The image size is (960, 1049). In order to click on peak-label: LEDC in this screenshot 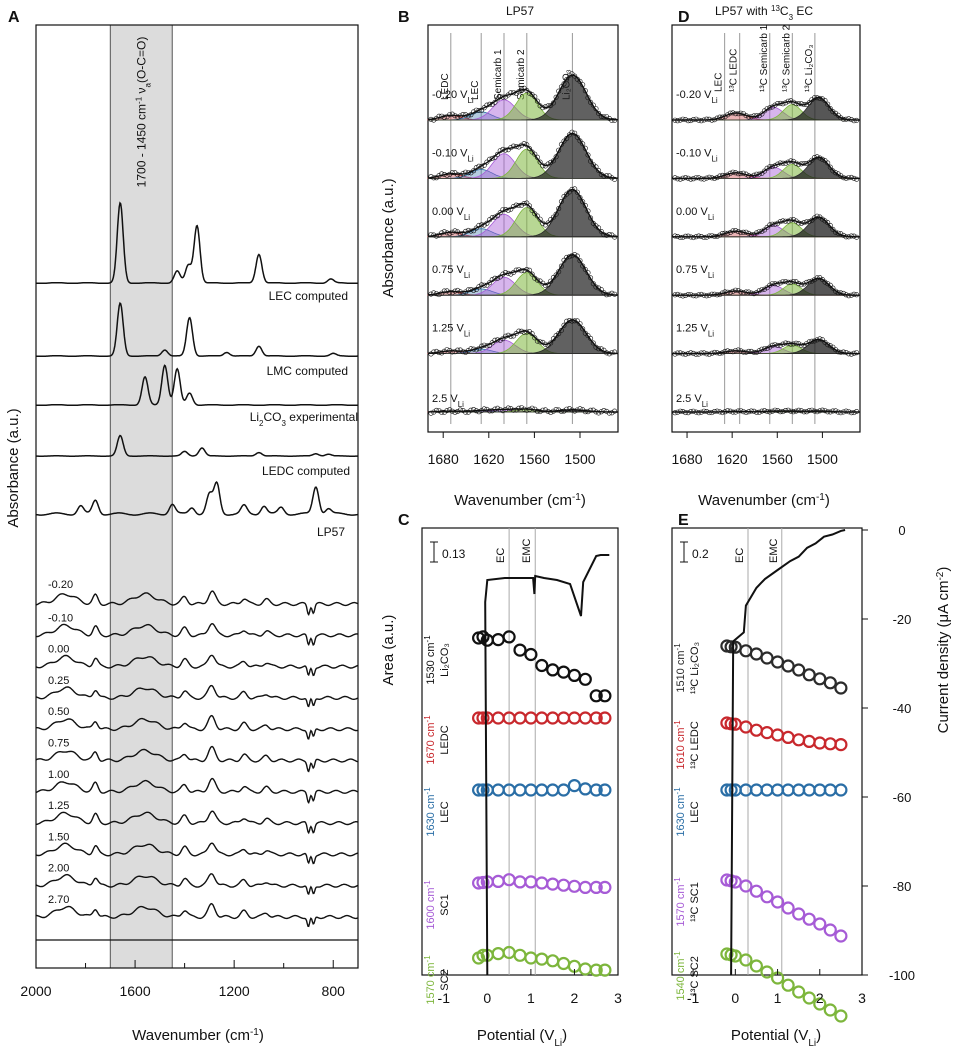, I will do `click(445, 86)`.